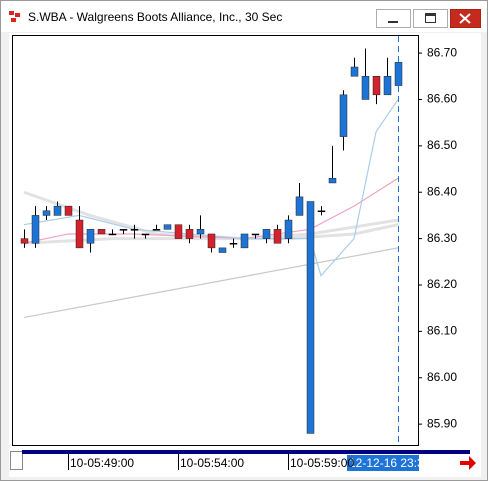  What do you see at coordinates (212, 463) in the screenshot?
I see `x-tick-label: 10-05:54:00` at bounding box center [212, 463].